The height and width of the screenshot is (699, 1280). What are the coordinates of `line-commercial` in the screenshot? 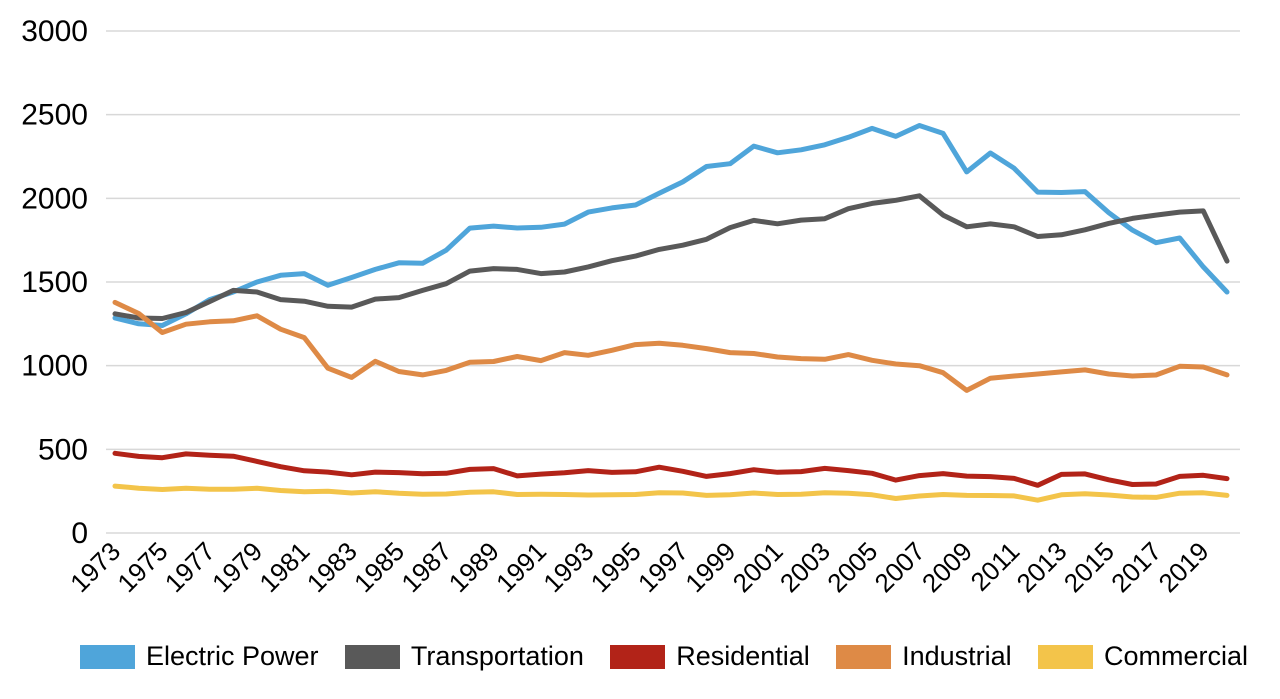 It's located at (671, 493).